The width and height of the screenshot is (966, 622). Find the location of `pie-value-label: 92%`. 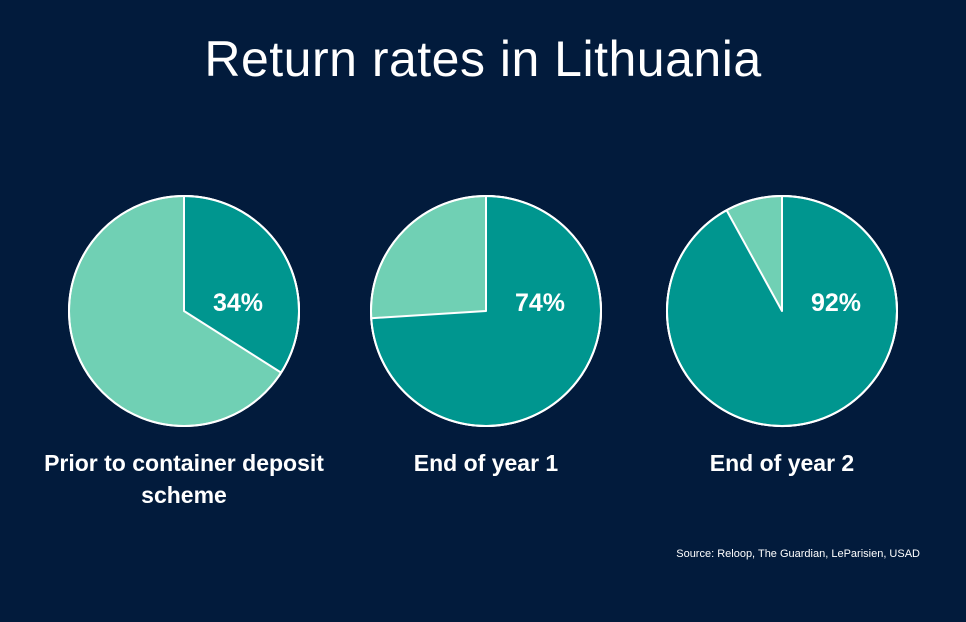

pie-value-label: 92% is located at coordinates (836, 303).